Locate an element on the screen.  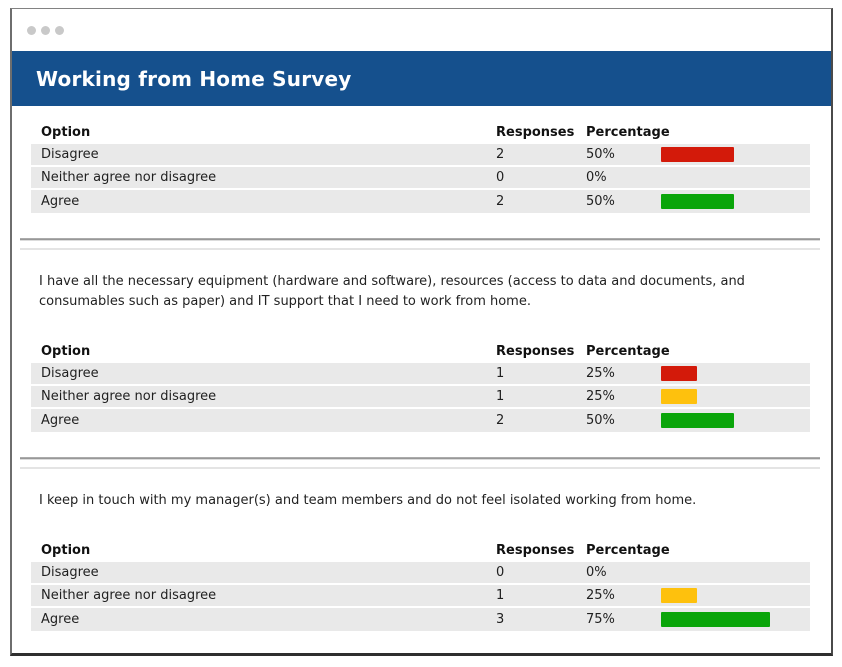
table-row: Disagree 1 25% is located at coordinates (420, 374).